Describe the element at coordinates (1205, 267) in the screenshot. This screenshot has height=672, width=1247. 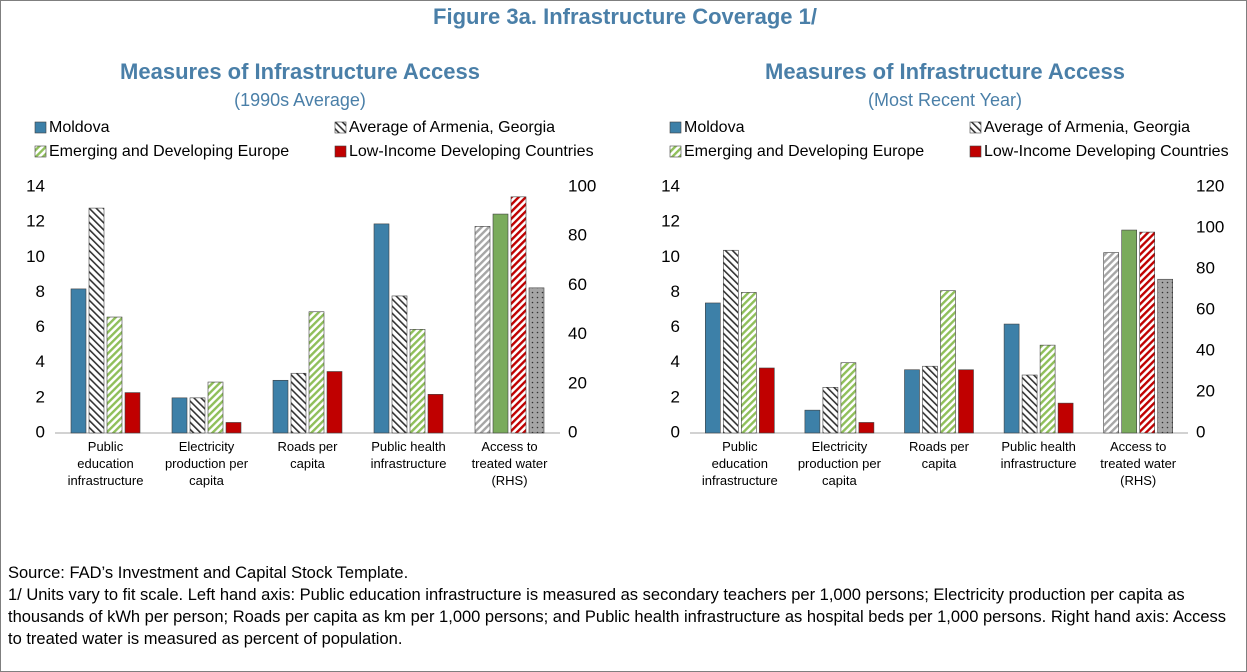
I see `y2-tick-label: 80` at that location.